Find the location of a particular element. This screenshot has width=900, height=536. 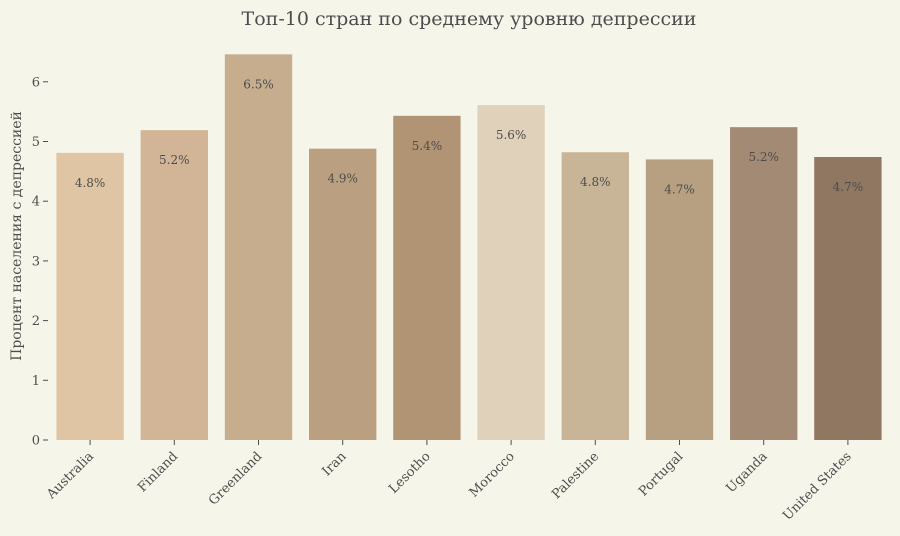

x-tick-label: Portugal is located at coordinates (661, 474).